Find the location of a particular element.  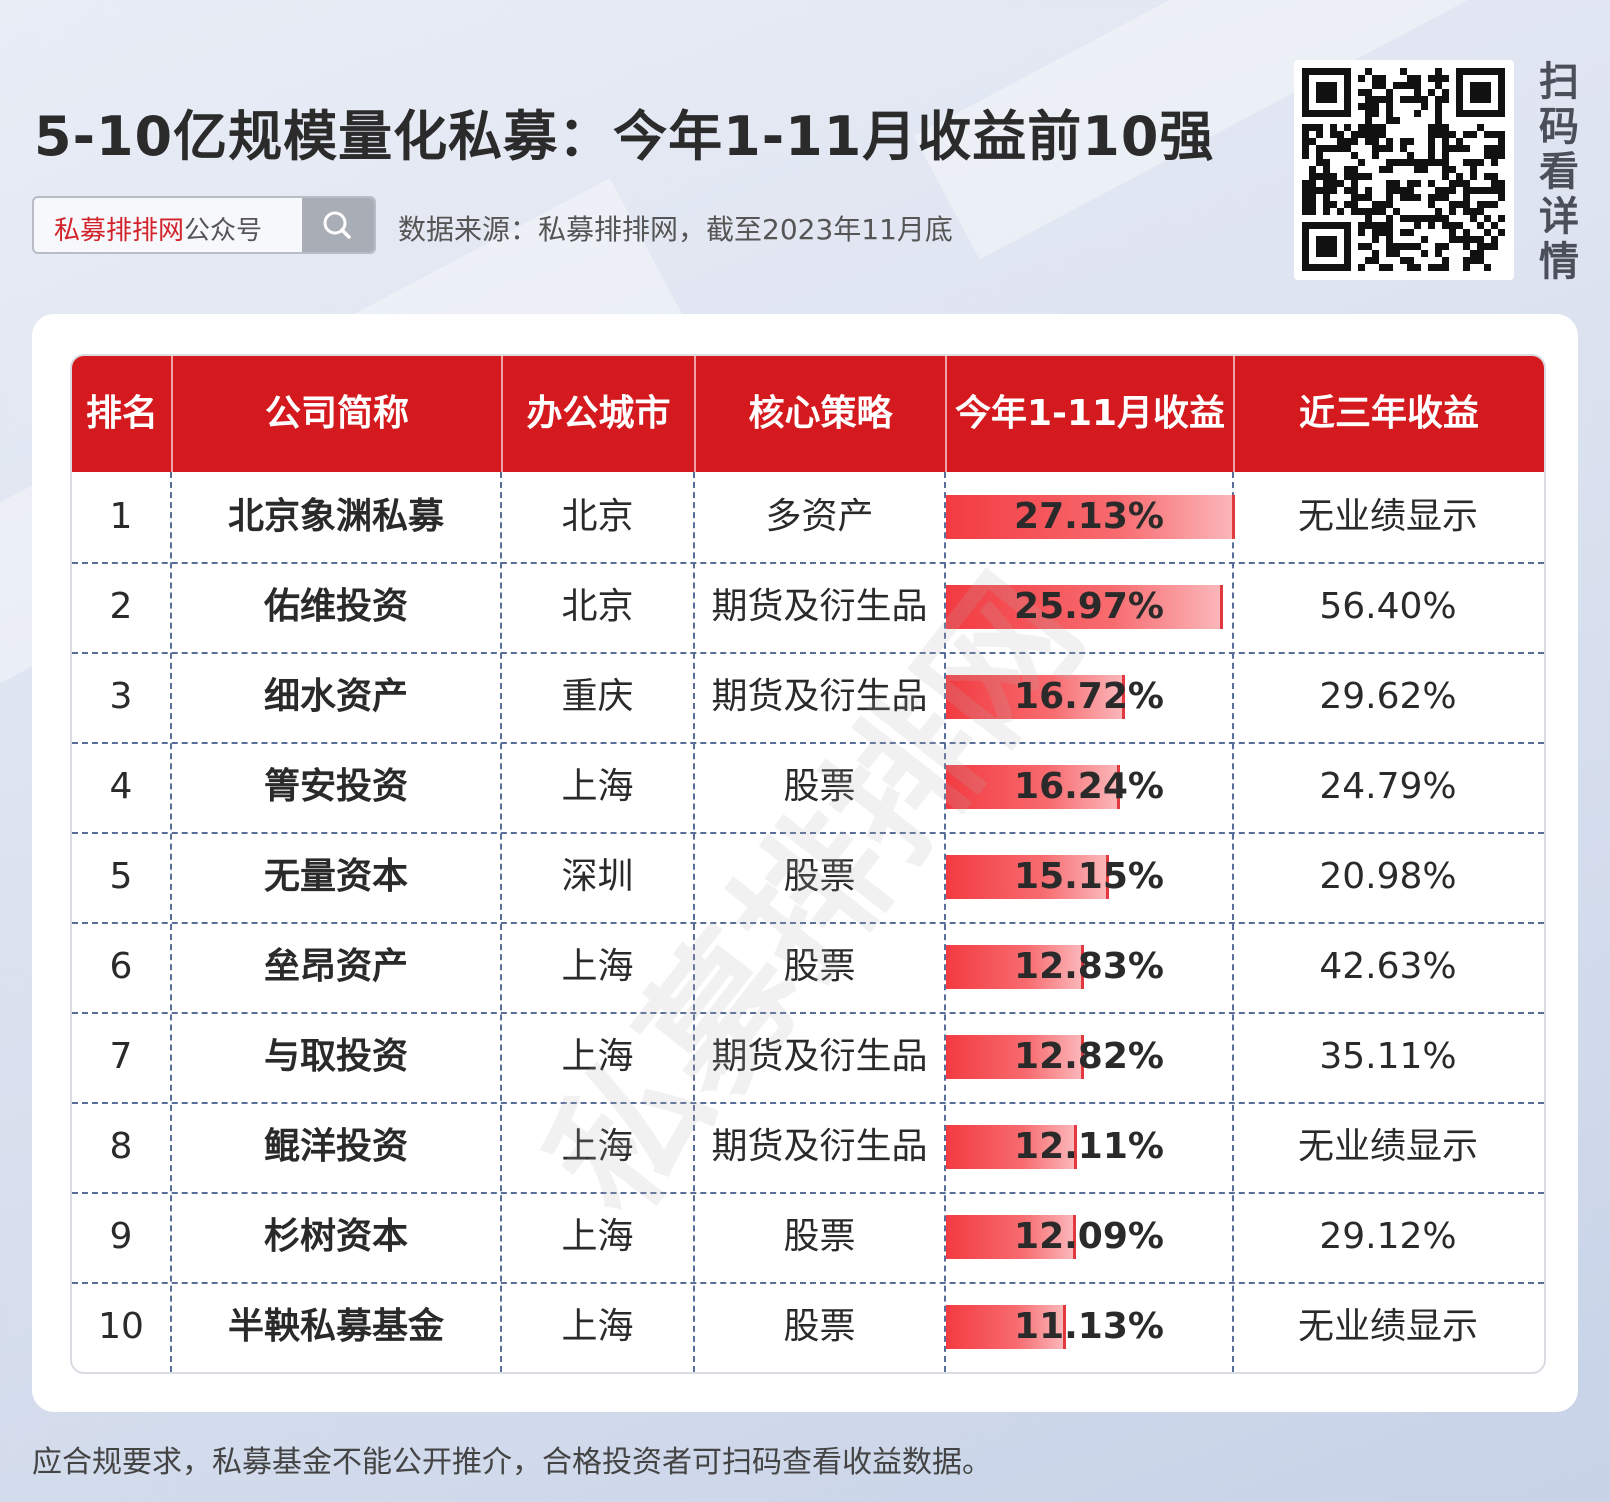

company-cell: 无量资本 is located at coordinates (335, 876).